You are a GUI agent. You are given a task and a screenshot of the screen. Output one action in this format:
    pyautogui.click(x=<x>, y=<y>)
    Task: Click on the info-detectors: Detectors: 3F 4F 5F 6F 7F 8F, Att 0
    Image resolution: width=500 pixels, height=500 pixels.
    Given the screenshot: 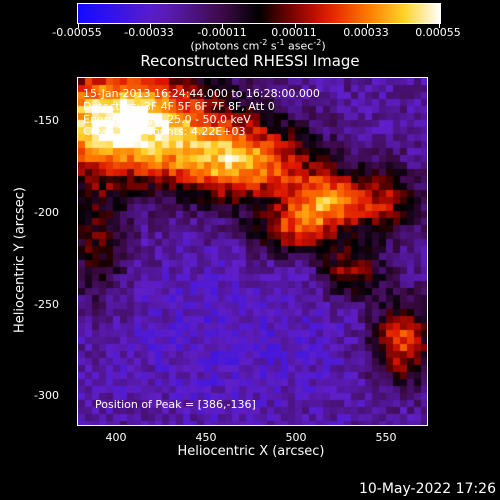 What is the action you would take?
    pyautogui.click(x=179, y=106)
    